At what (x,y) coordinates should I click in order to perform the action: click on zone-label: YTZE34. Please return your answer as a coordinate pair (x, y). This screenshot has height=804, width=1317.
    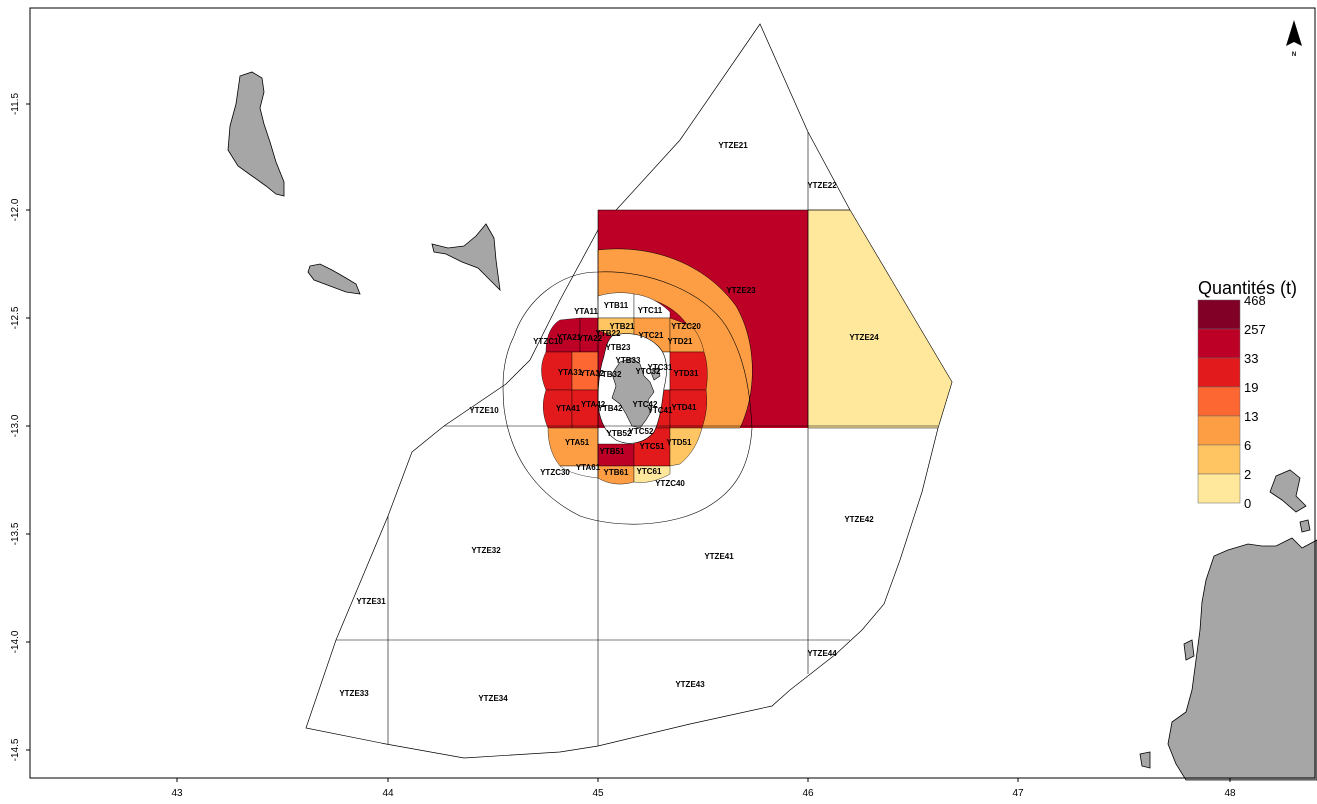
    Looking at the image, I should click on (493, 698).